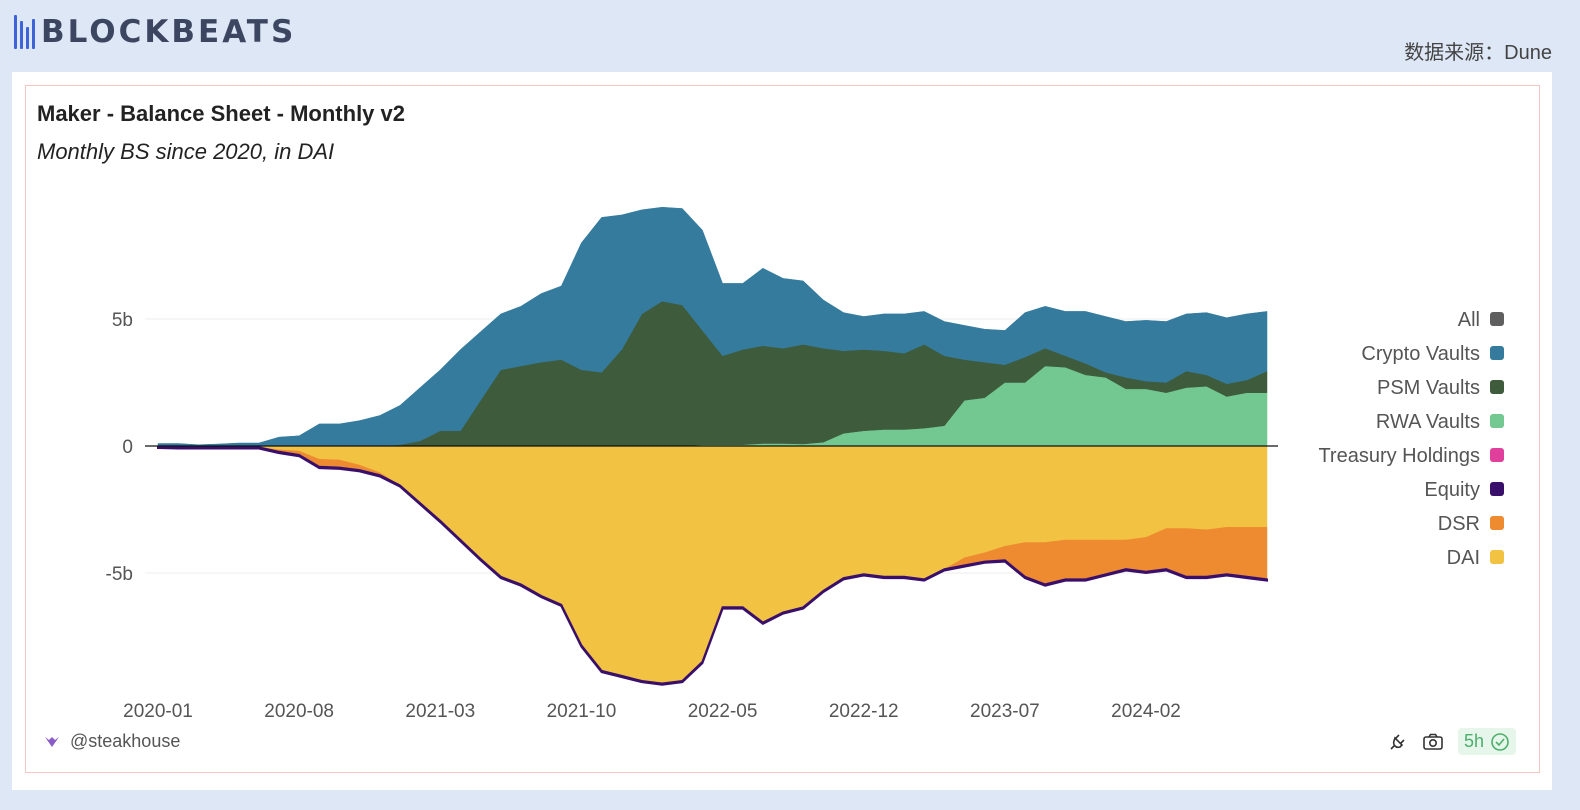 The width and height of the screenshot is (1580, 810). Describe the element at coordinates (1478, 53) in the screenshot. I see `data-source: 数据来源：Dune` at that location.